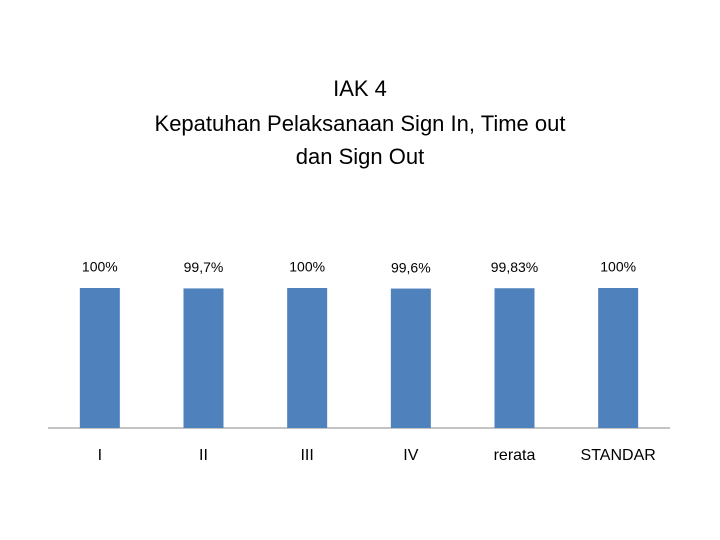 This screenshot has width=720, height=540. I want to click on x-tick-label: rerata, so click(515, 455).